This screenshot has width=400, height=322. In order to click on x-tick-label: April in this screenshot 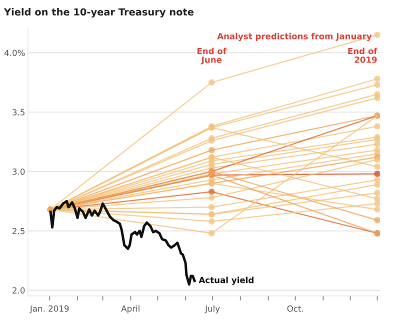, I will do `click(130, 309)`.